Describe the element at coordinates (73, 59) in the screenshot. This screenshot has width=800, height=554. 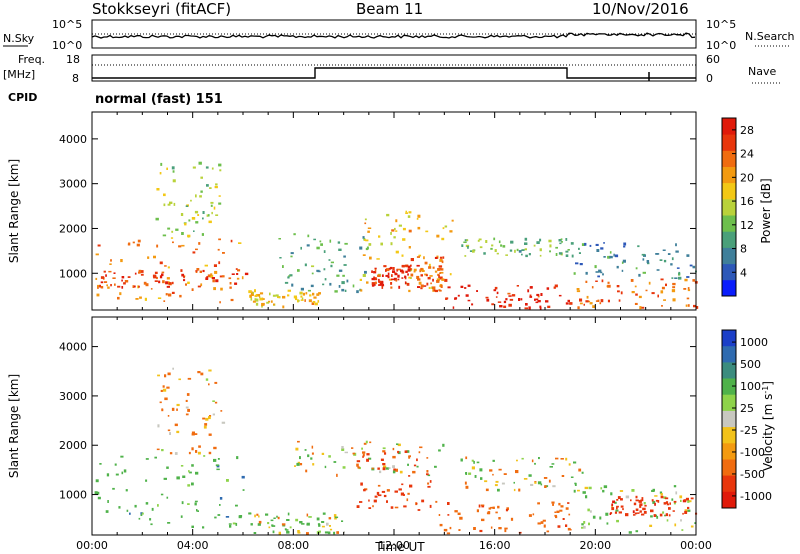
I see `freq-tick-high: 18` at that location.